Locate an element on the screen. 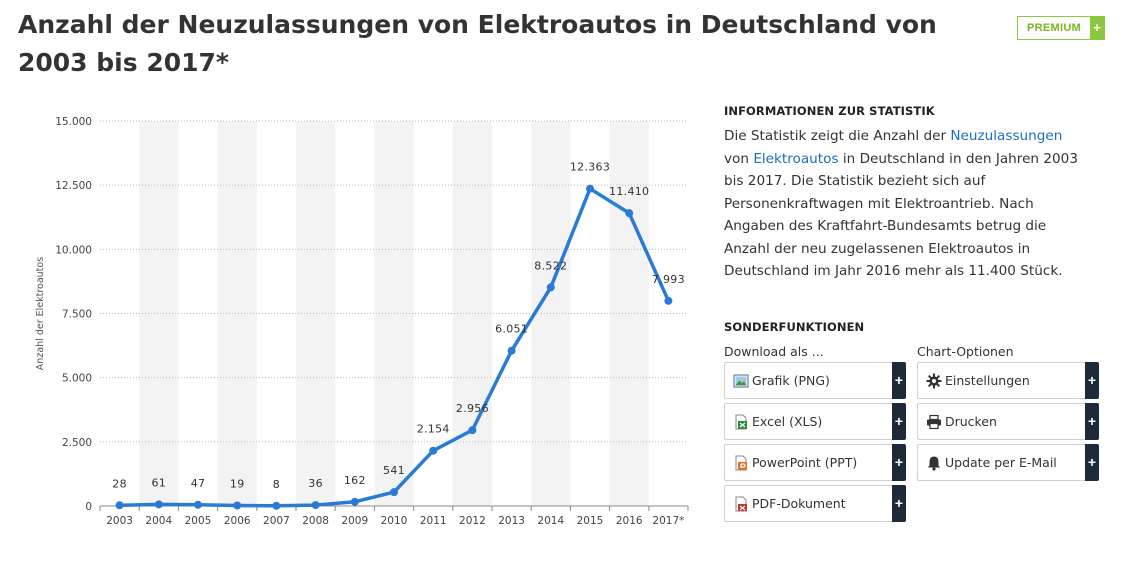 The width and height of the screenshot is (1127, 562). print-button: Drucken + is located at coordinates (1008, 421).